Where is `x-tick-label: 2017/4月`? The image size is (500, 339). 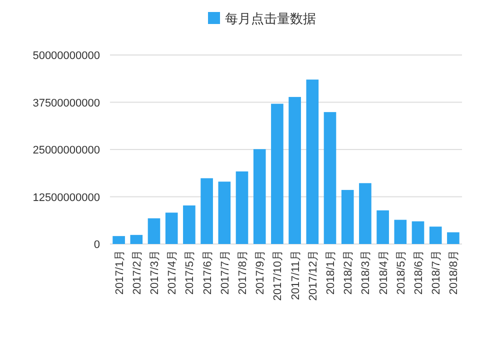
x-tick-label: 2017/4月 is located at coordinates (172, 272).